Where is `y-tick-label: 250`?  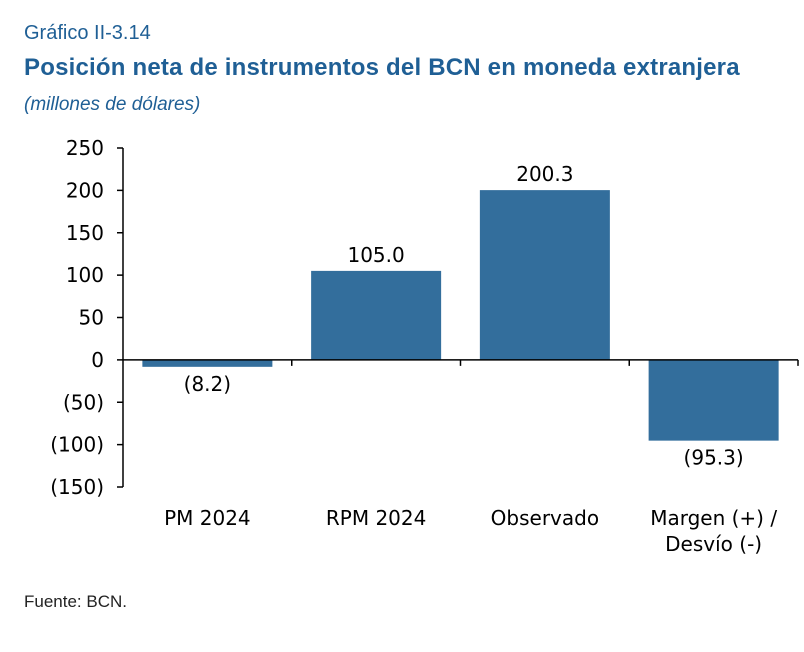
y-tick-label: 250 is located at coordinates (85, 148).